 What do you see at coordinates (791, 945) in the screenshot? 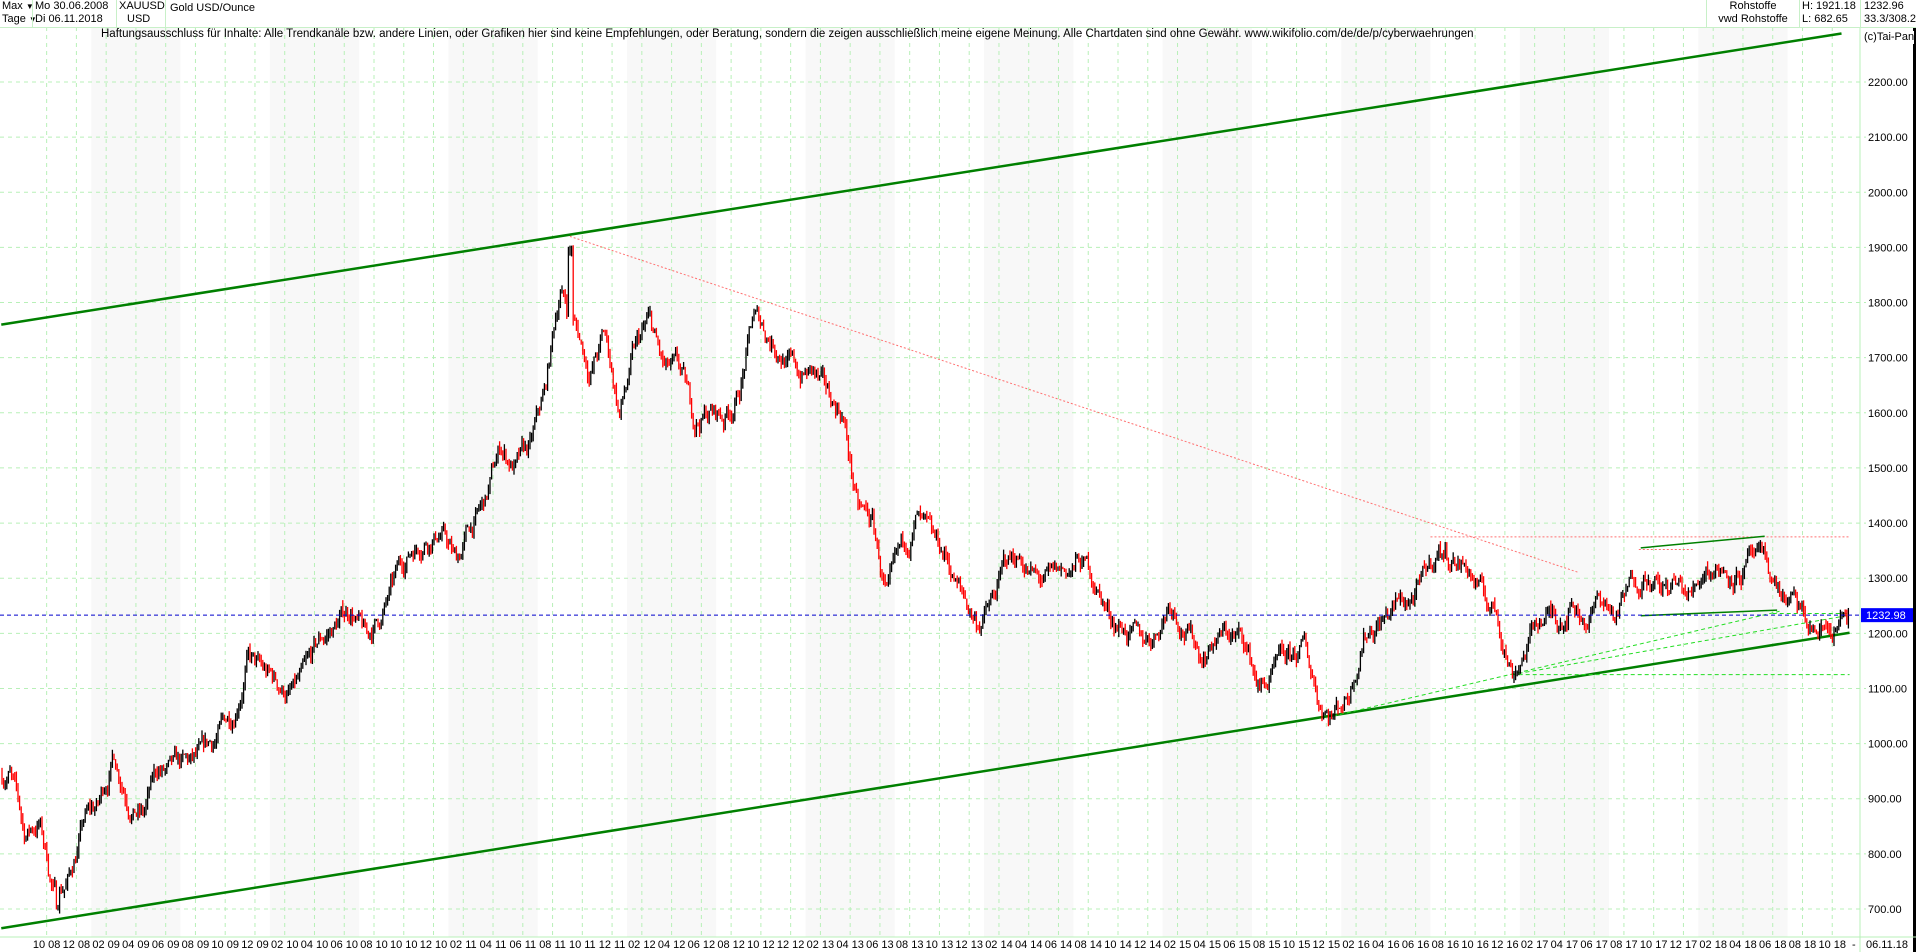
I see `x-tick-label: 12 12` at bounding box center [791, 945].